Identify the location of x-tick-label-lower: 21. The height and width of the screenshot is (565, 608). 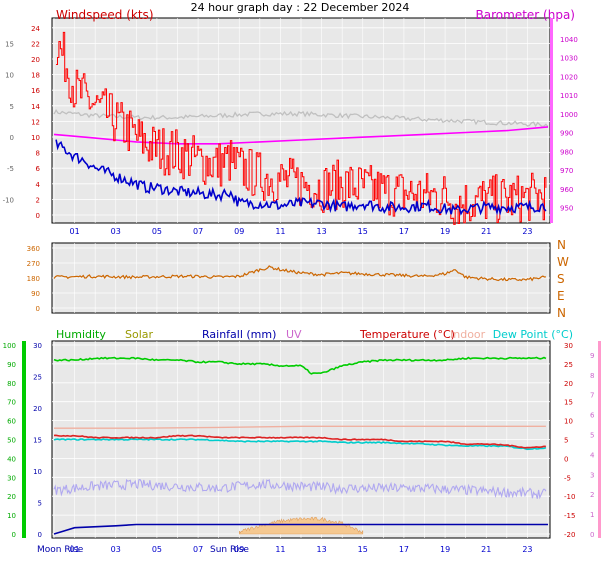
(486, 549).